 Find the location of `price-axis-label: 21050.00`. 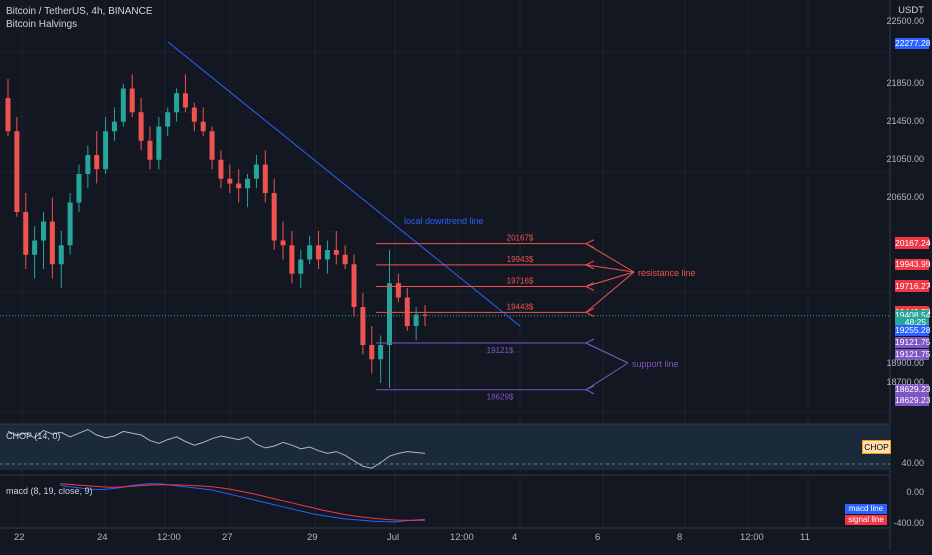

price-axis-label: 21050.00 is located at coordinates (905, 158).